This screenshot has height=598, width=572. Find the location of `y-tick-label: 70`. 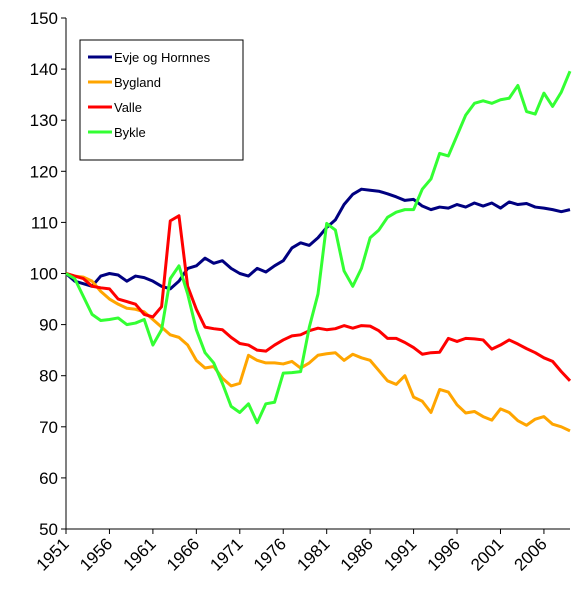

y-tick-label: 70 is located at coordinates (48, 427).